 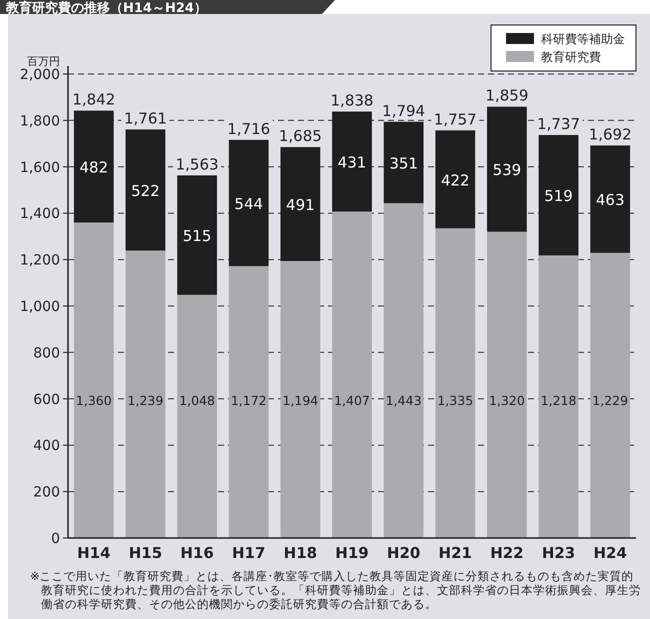 What do you see at coordinates (46, 400) in the screenshot?
I see `y-tick-label: 600` at bounding box center [46, 400].